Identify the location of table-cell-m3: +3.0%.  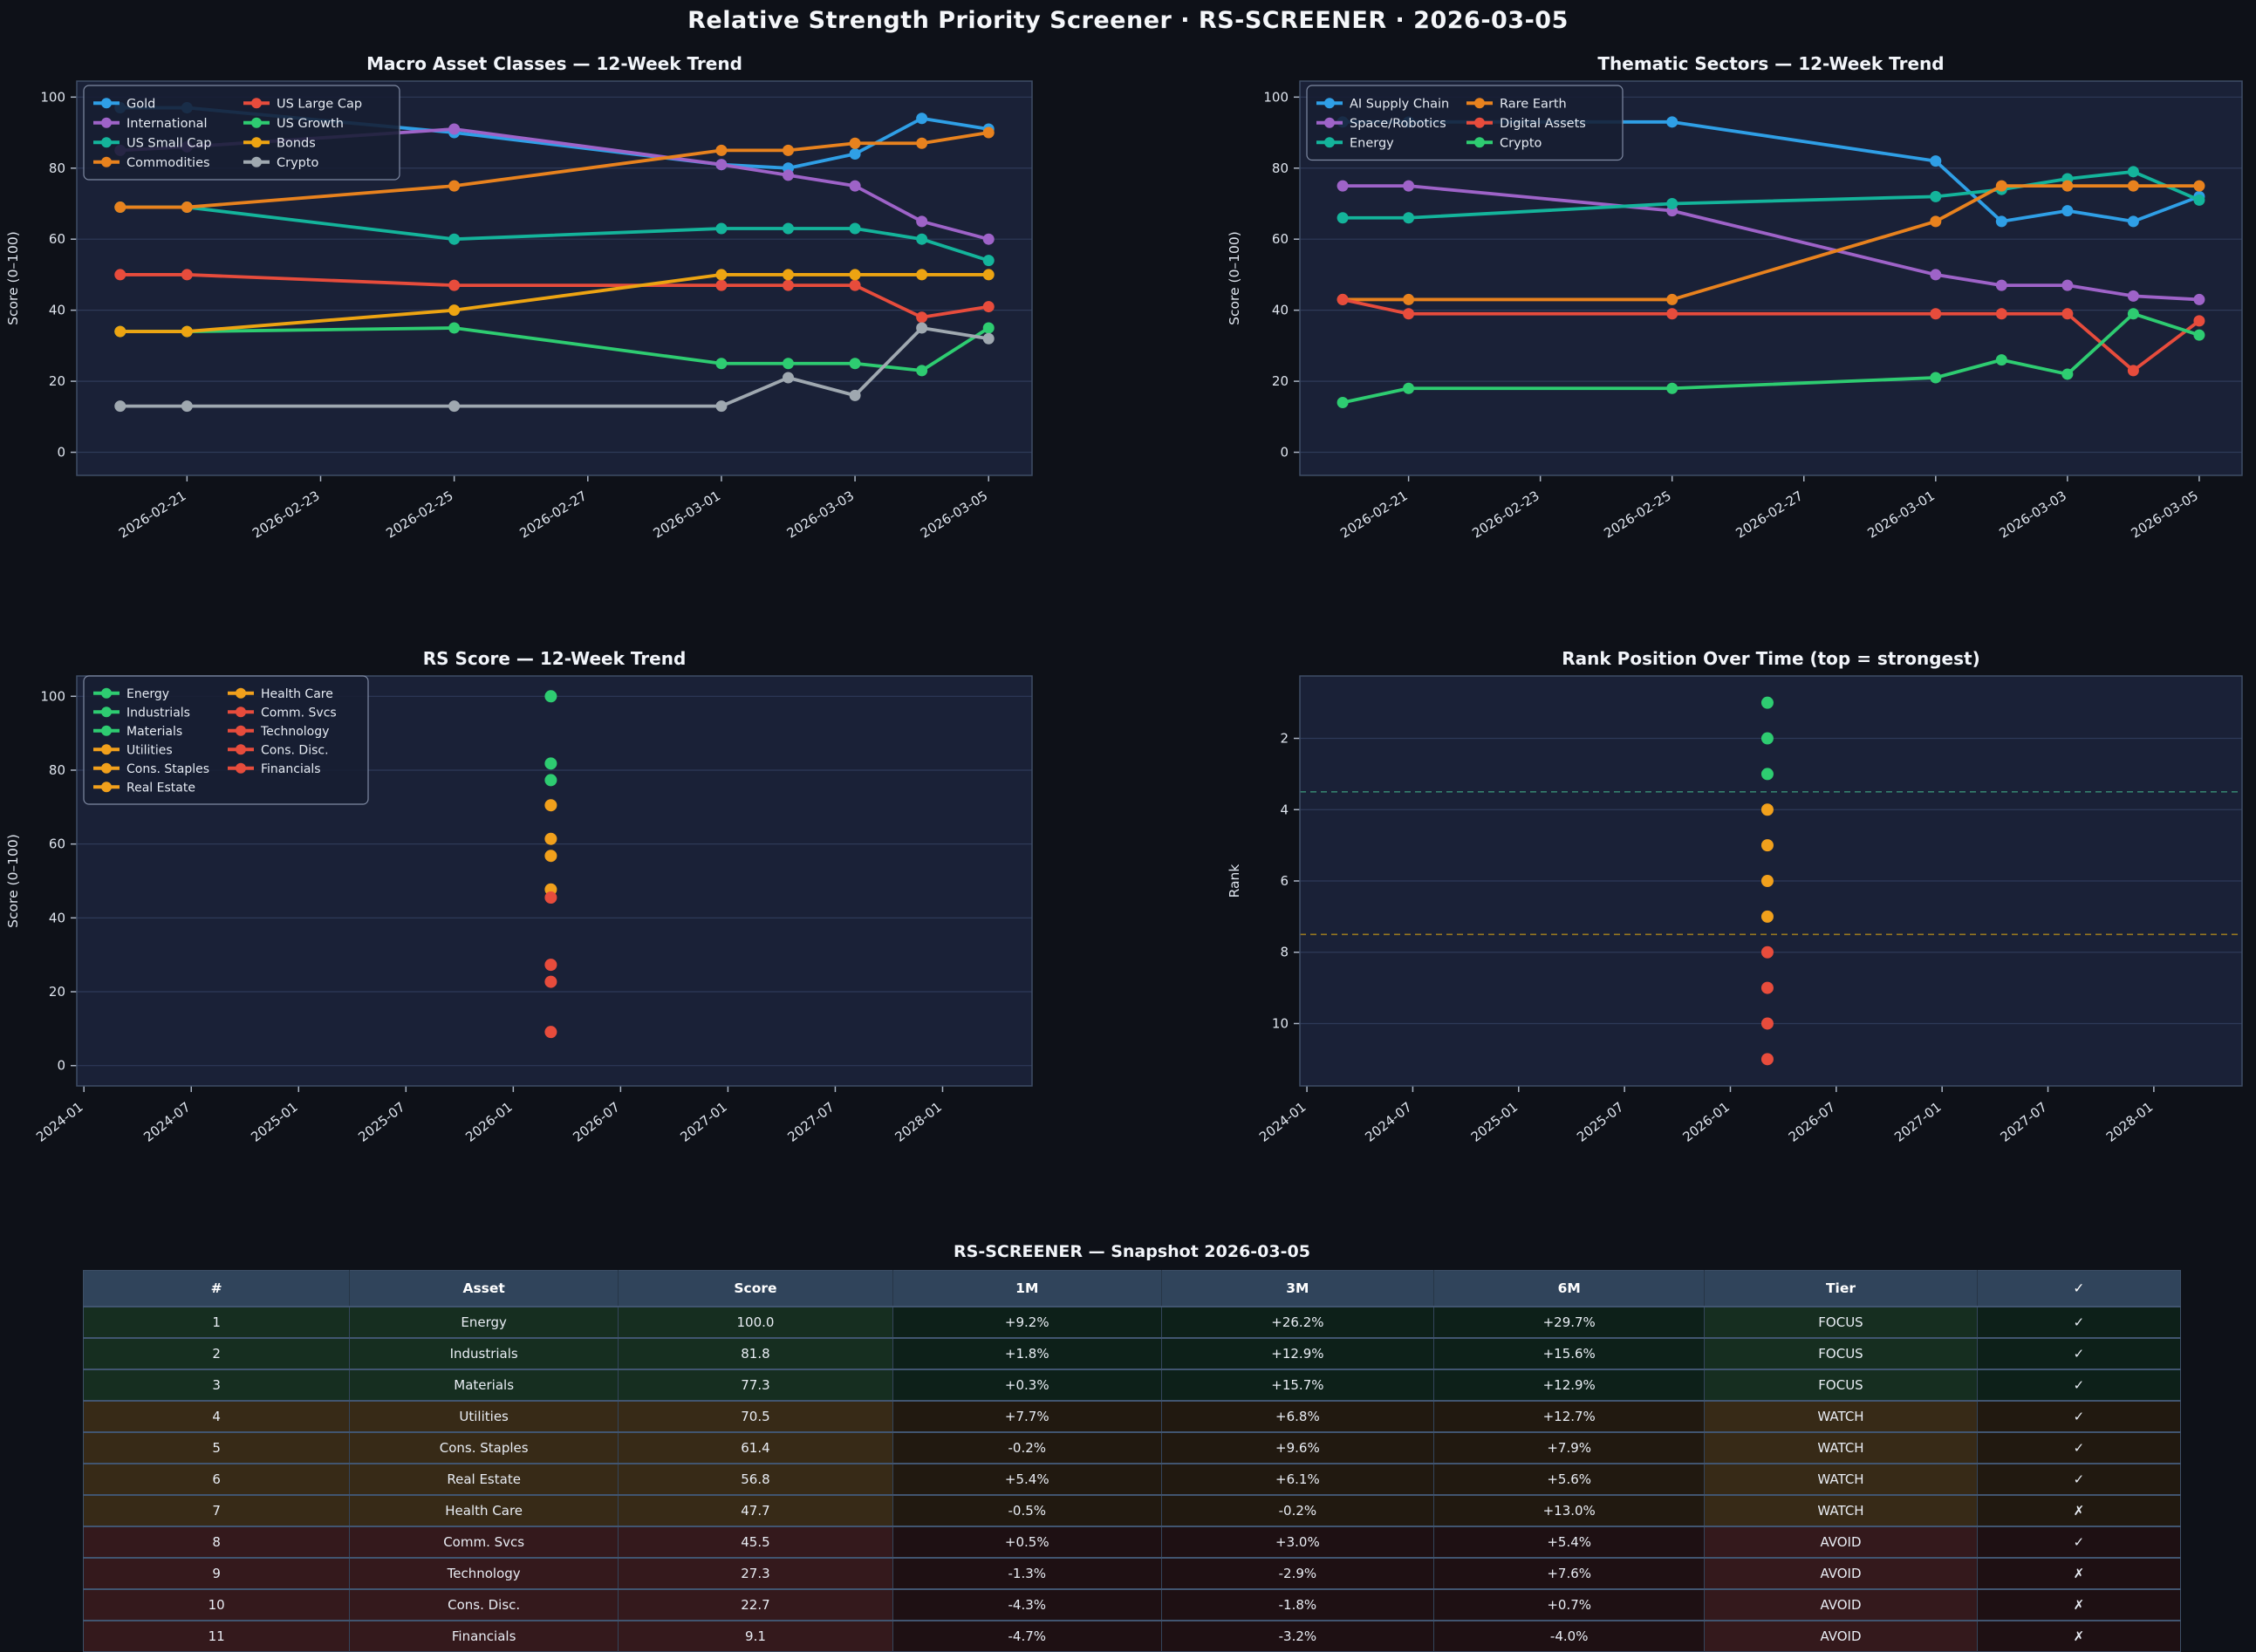
(1297, 1542).